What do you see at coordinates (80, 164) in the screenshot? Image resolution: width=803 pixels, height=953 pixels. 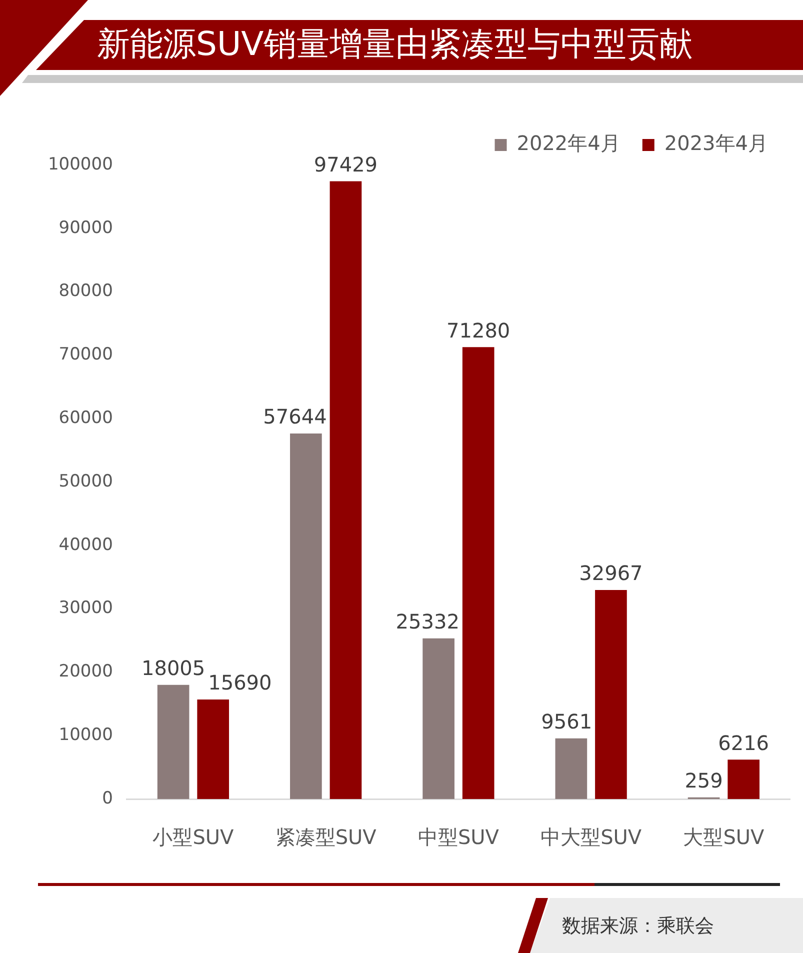 I see `y-tick-label: 100000` at bounding box center [80, 164].